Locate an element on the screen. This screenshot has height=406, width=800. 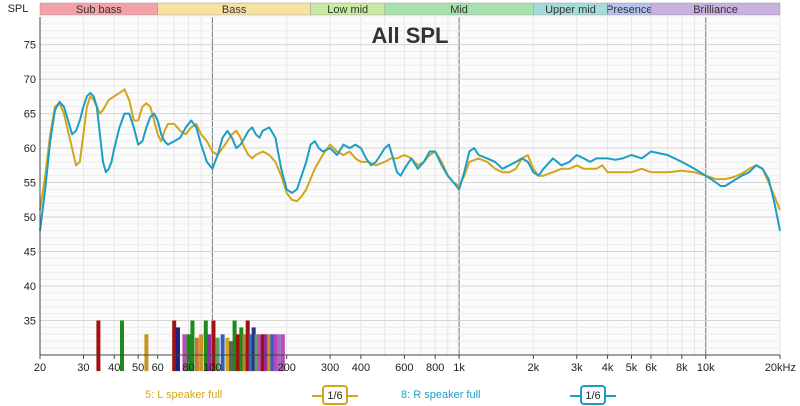
band-label-1: Bass is located at coordinates (234, 10).